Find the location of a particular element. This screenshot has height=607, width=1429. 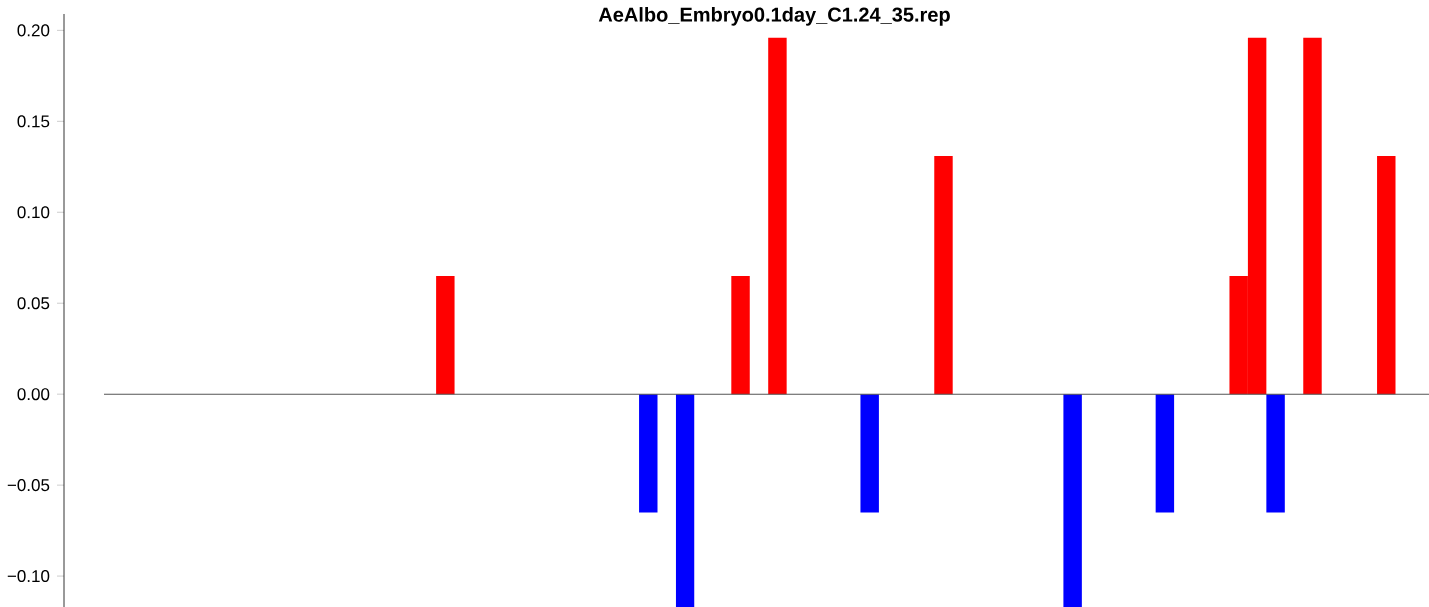

y-tick-label: 0.00 is located at coordinates (33, 394).